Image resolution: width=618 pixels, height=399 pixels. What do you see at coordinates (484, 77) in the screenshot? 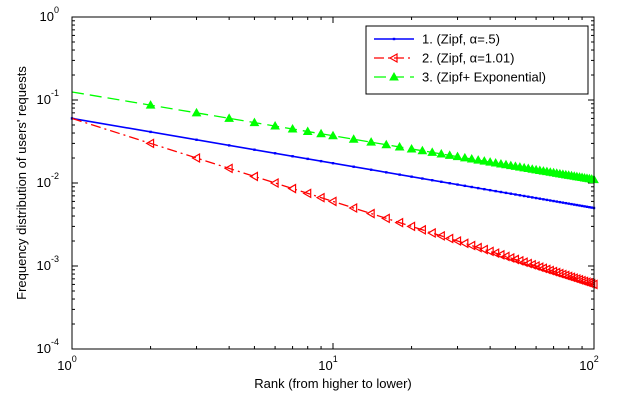
I see `legend-label: 3. (Zipf+ Exponential)` at bounding box center [484, 77].